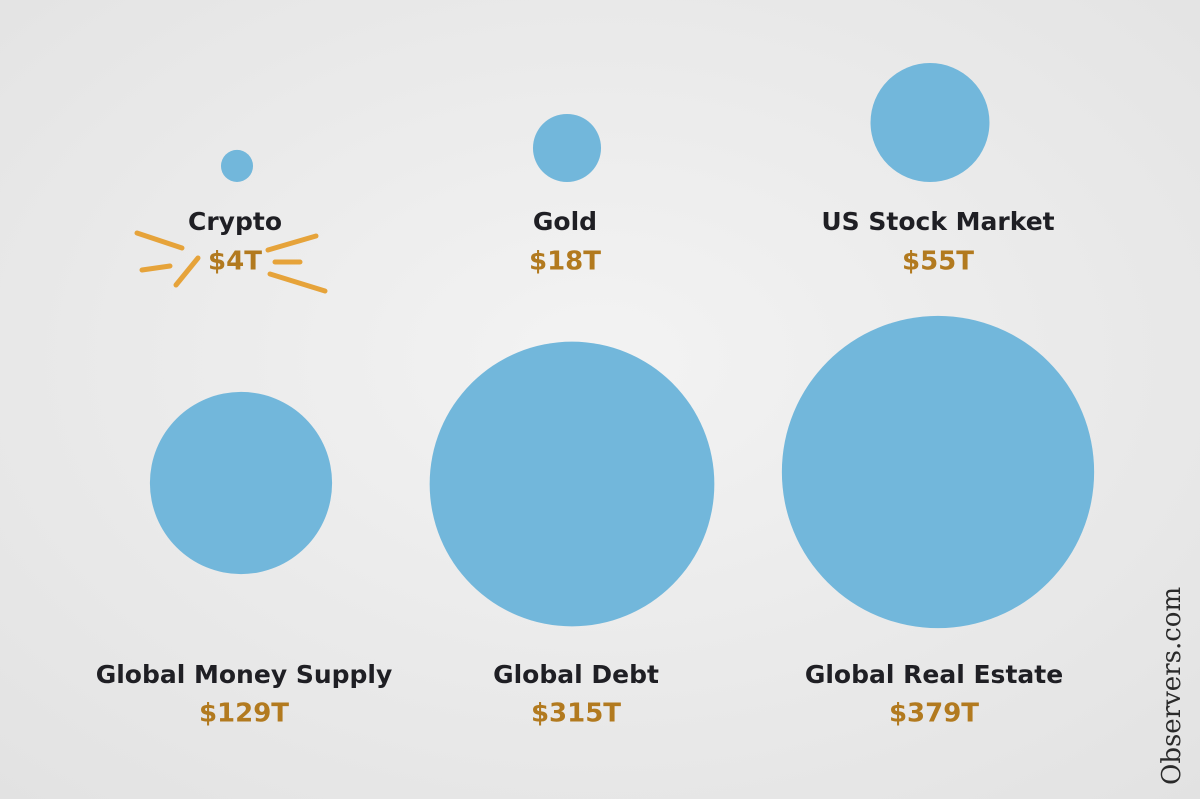  I want to click on value-label: $55T, so click(938, 262).